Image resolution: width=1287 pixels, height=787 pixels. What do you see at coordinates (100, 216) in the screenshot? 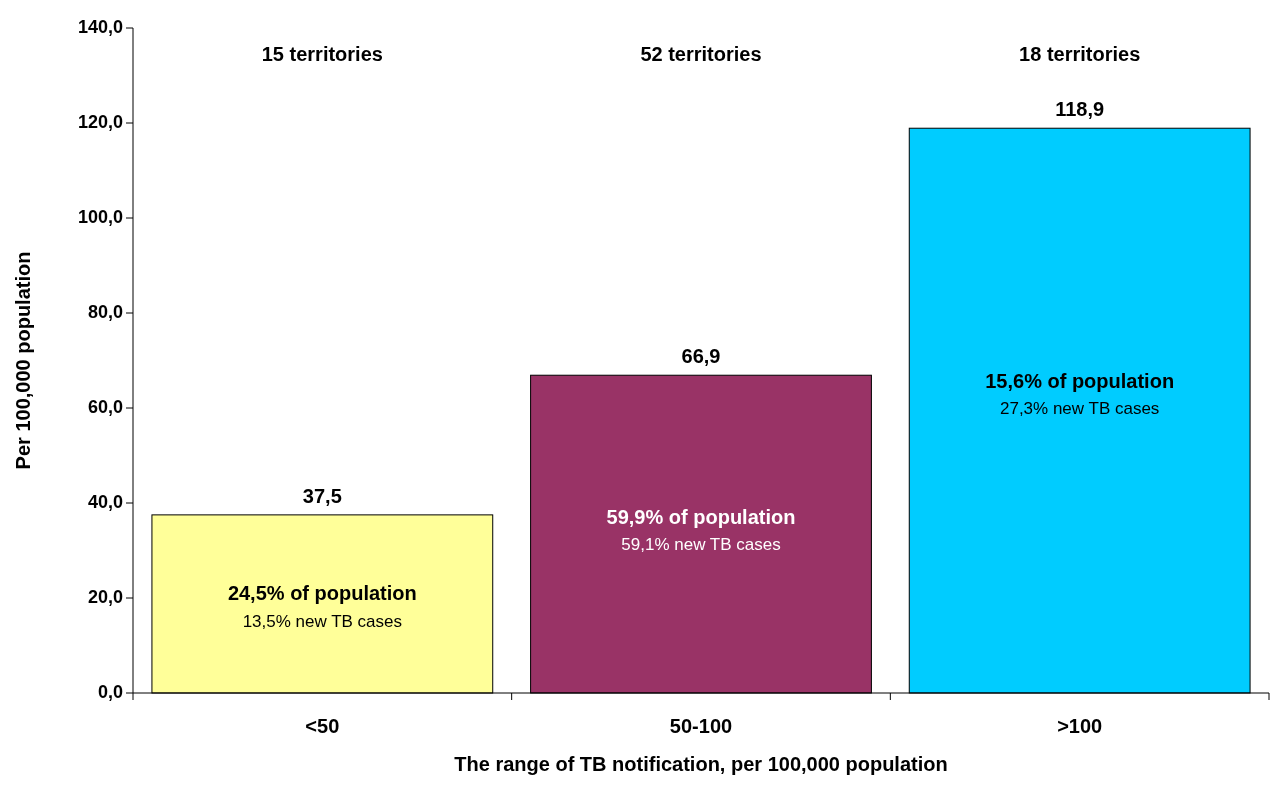
I see `y-tick-label: 100,0` at bounding box center [100, 216].